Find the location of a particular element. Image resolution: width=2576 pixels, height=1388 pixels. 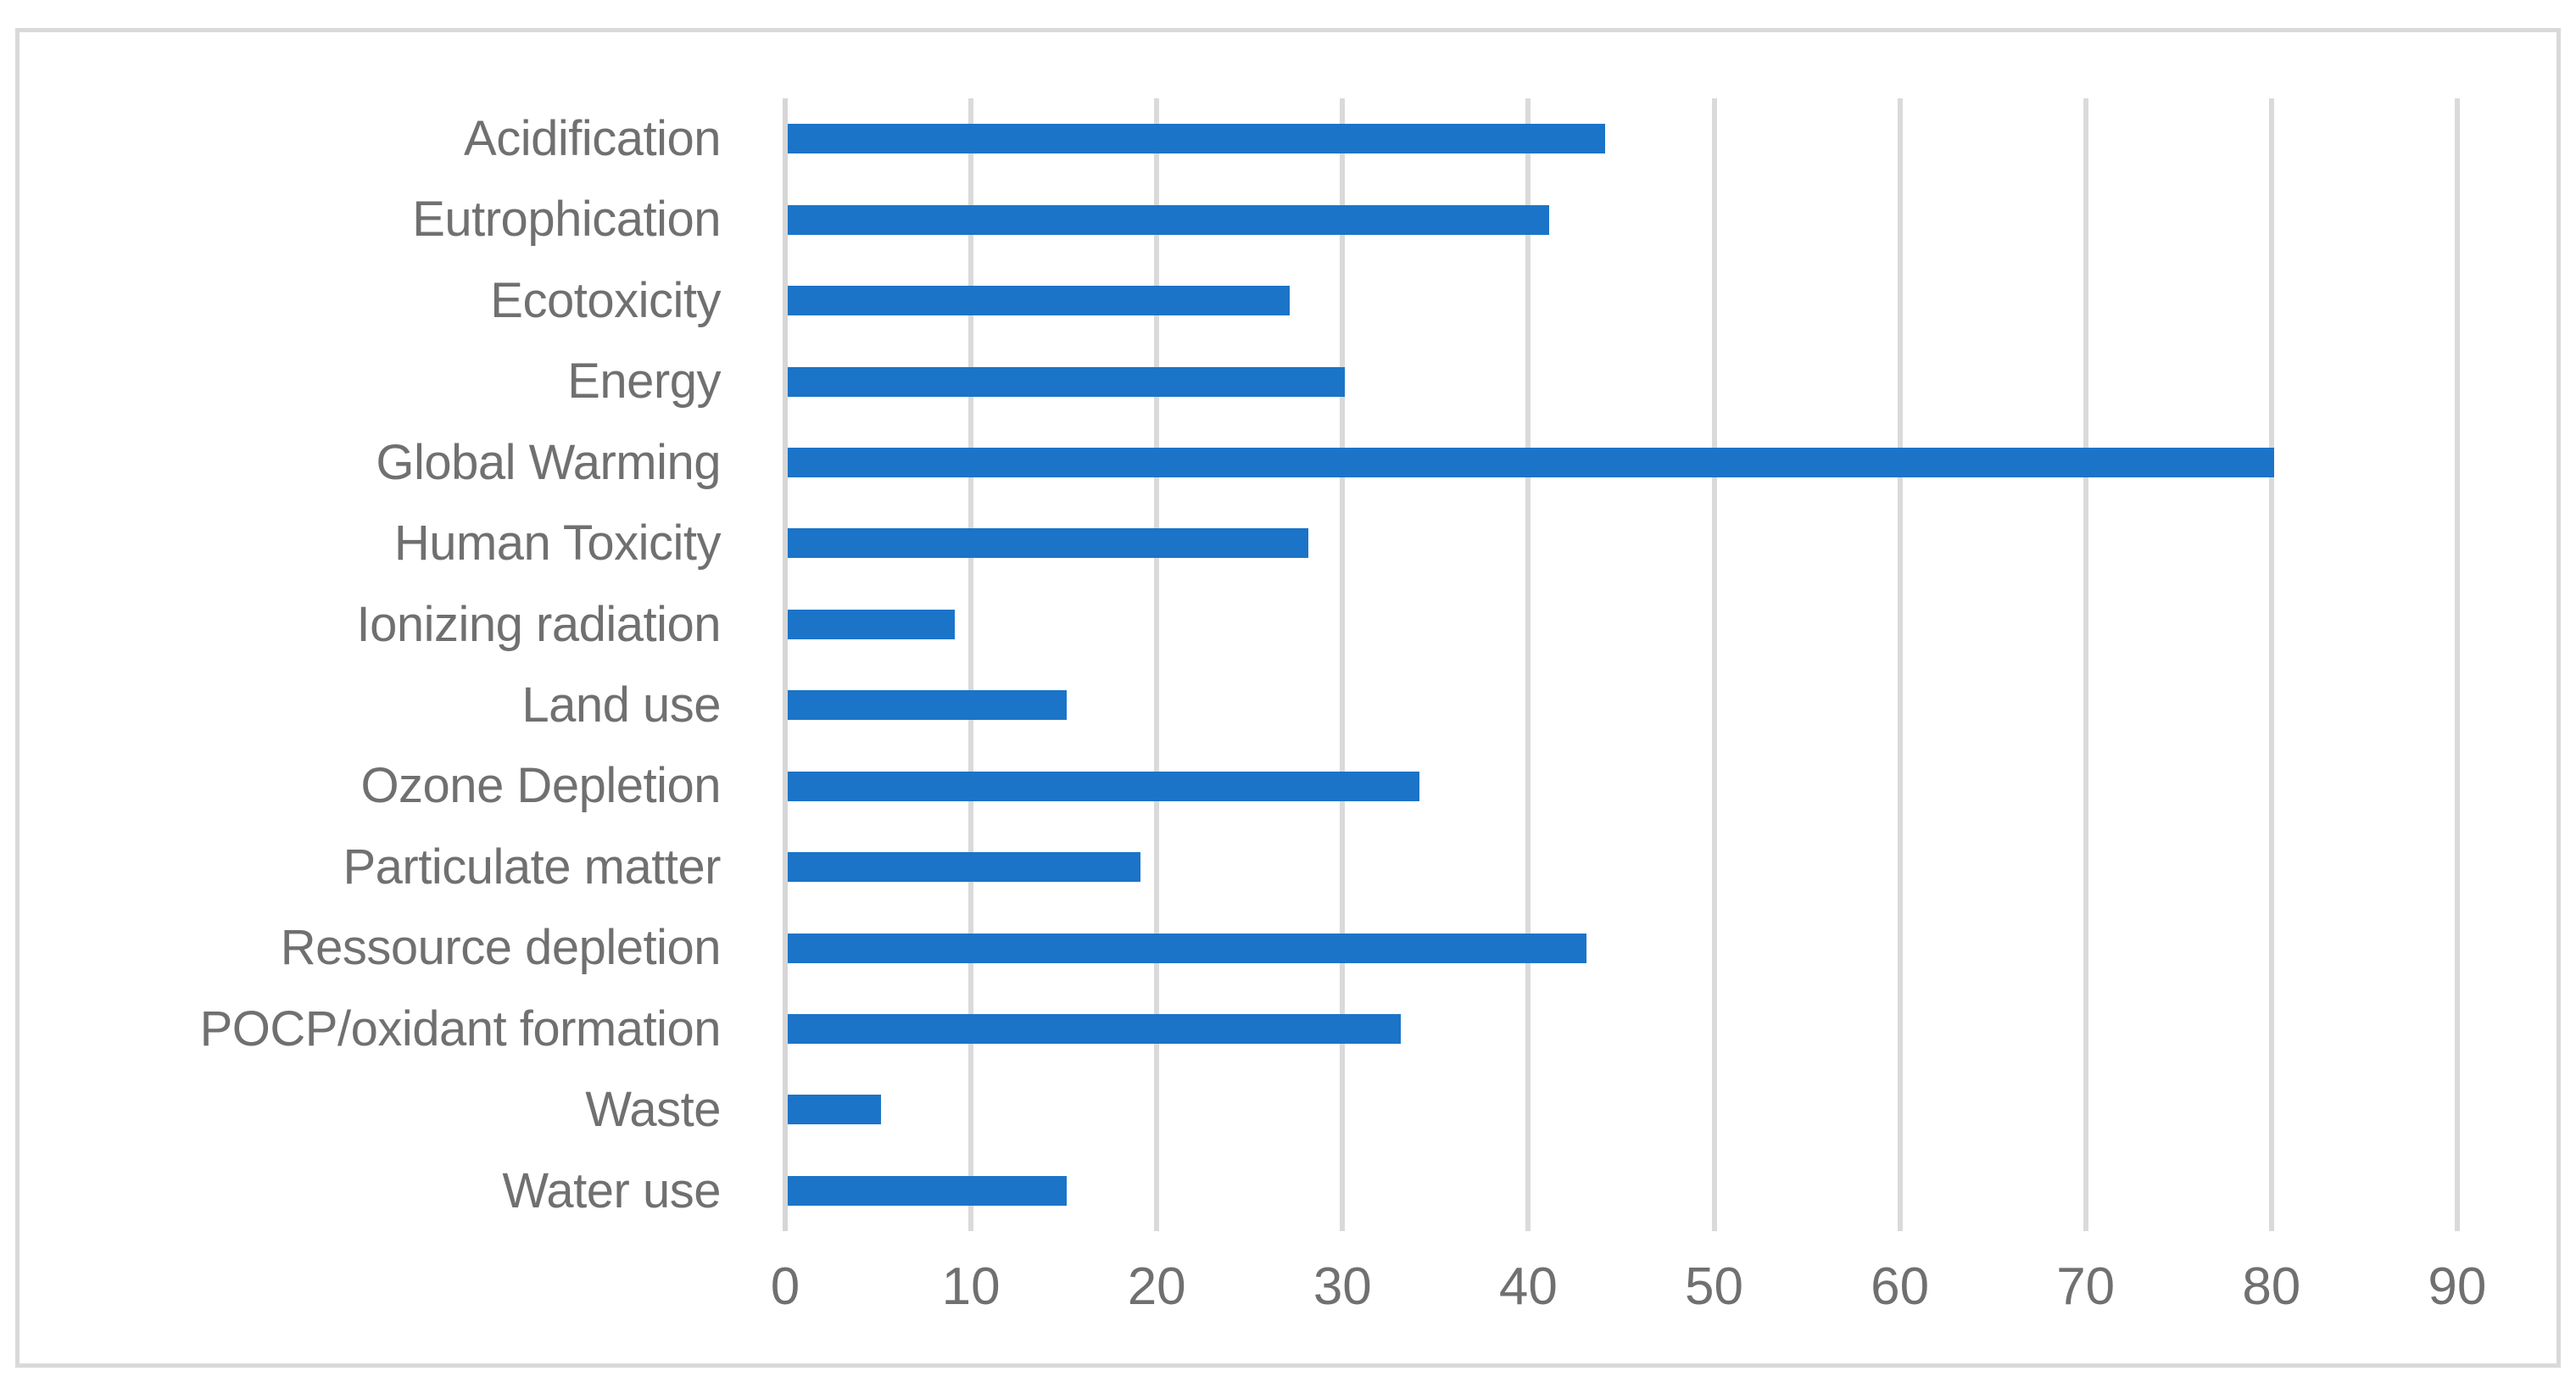

bar-global-warming is located at coordinates (1531, 462).